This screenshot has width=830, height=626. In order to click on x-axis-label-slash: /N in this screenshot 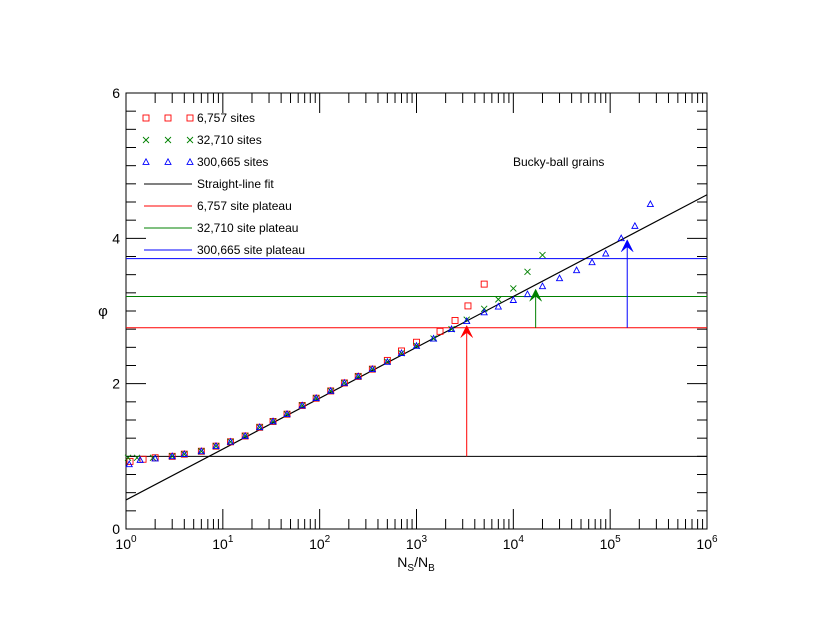, I will do `click(421, 562)`.